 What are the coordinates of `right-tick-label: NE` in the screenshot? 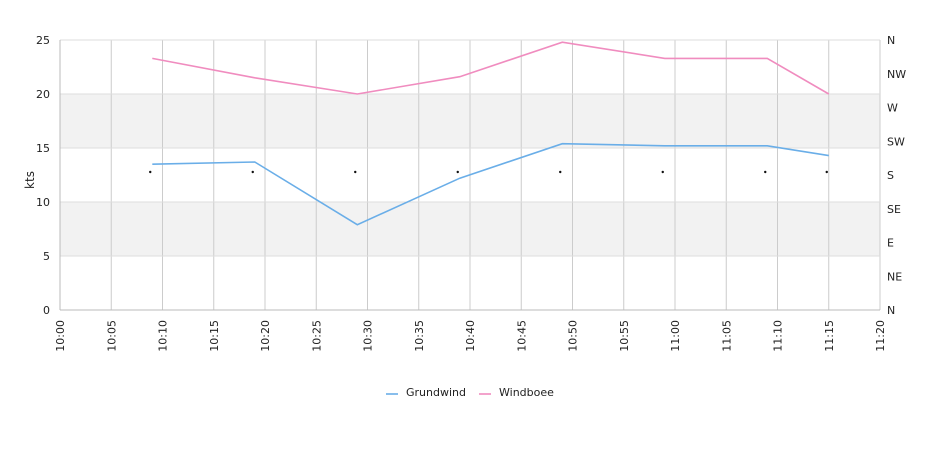 It's located at (894, 276).